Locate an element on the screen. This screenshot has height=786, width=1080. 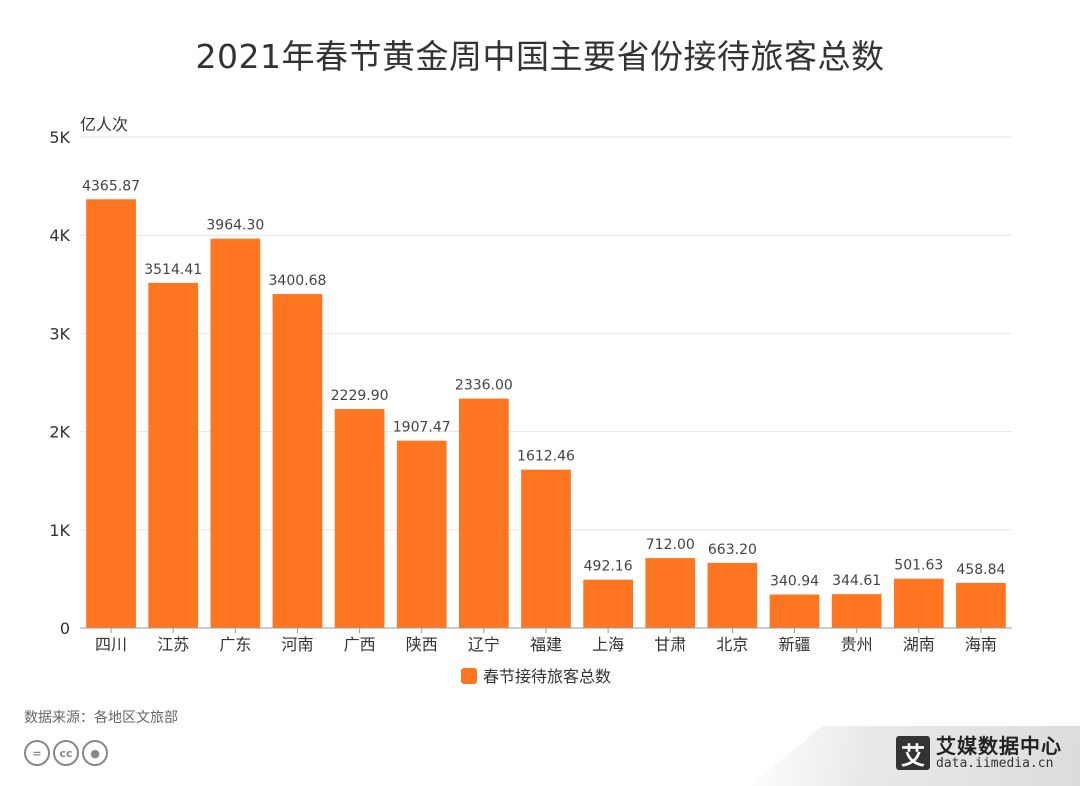
chart-title: 2021年春节黄金周中国主要省份接待旅客总数 is located at coordinates (540, 56).